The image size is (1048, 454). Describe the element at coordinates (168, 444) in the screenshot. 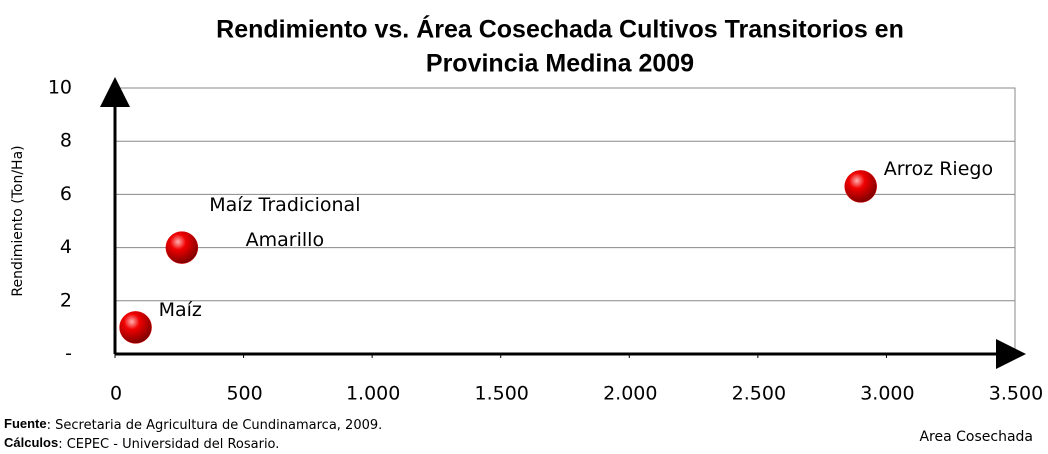

I see `footnote-text: : CEPEC - Universidad del Rosario.` at that location.